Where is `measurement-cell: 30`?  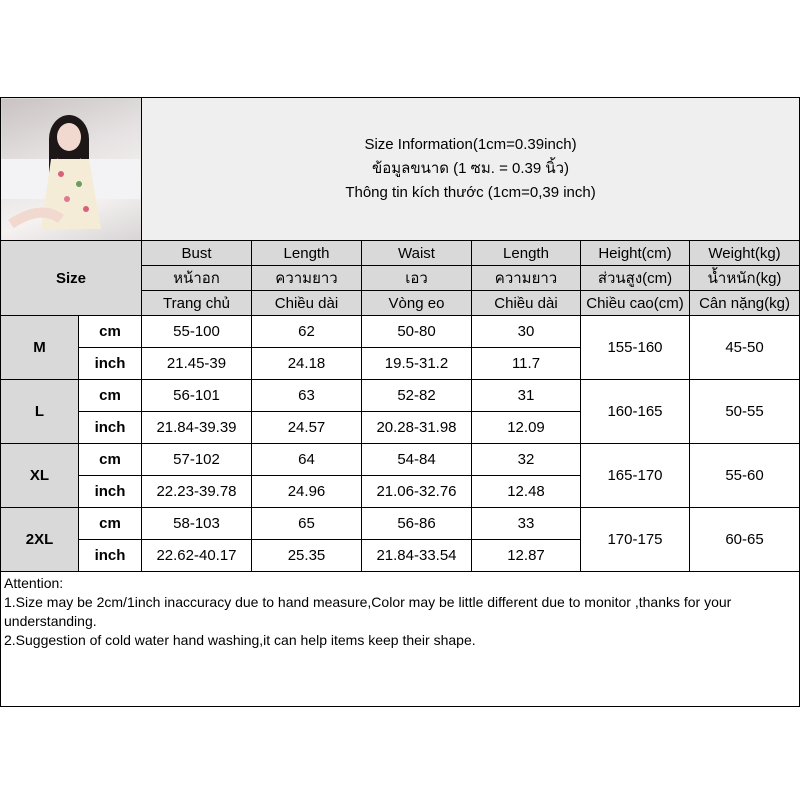
measurement-cell: 30 is located at coordinates (526, 331).